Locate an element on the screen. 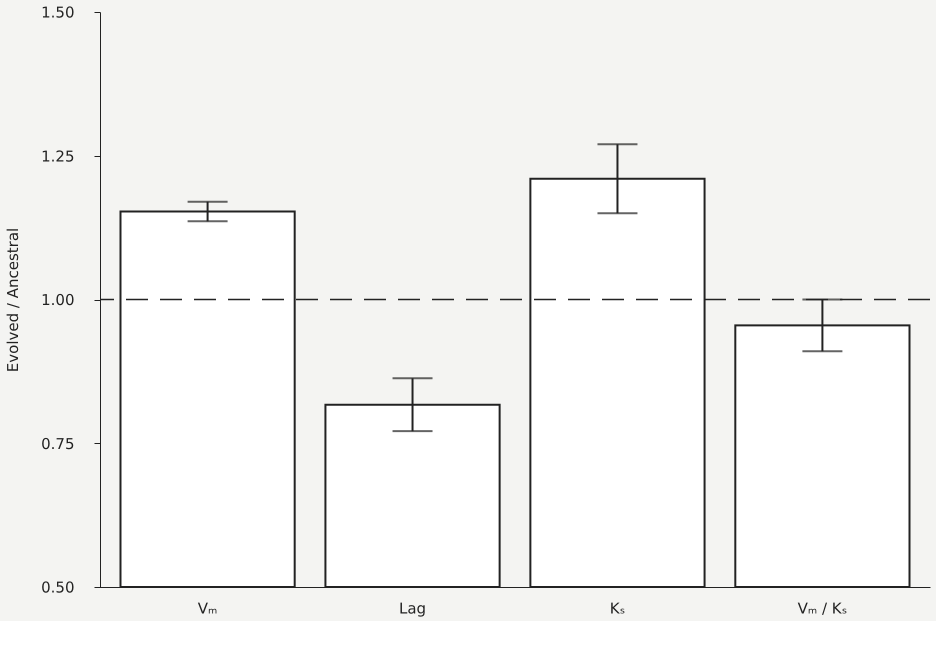  y-tick-label: 0.50 is located at coordinates (57, 587).